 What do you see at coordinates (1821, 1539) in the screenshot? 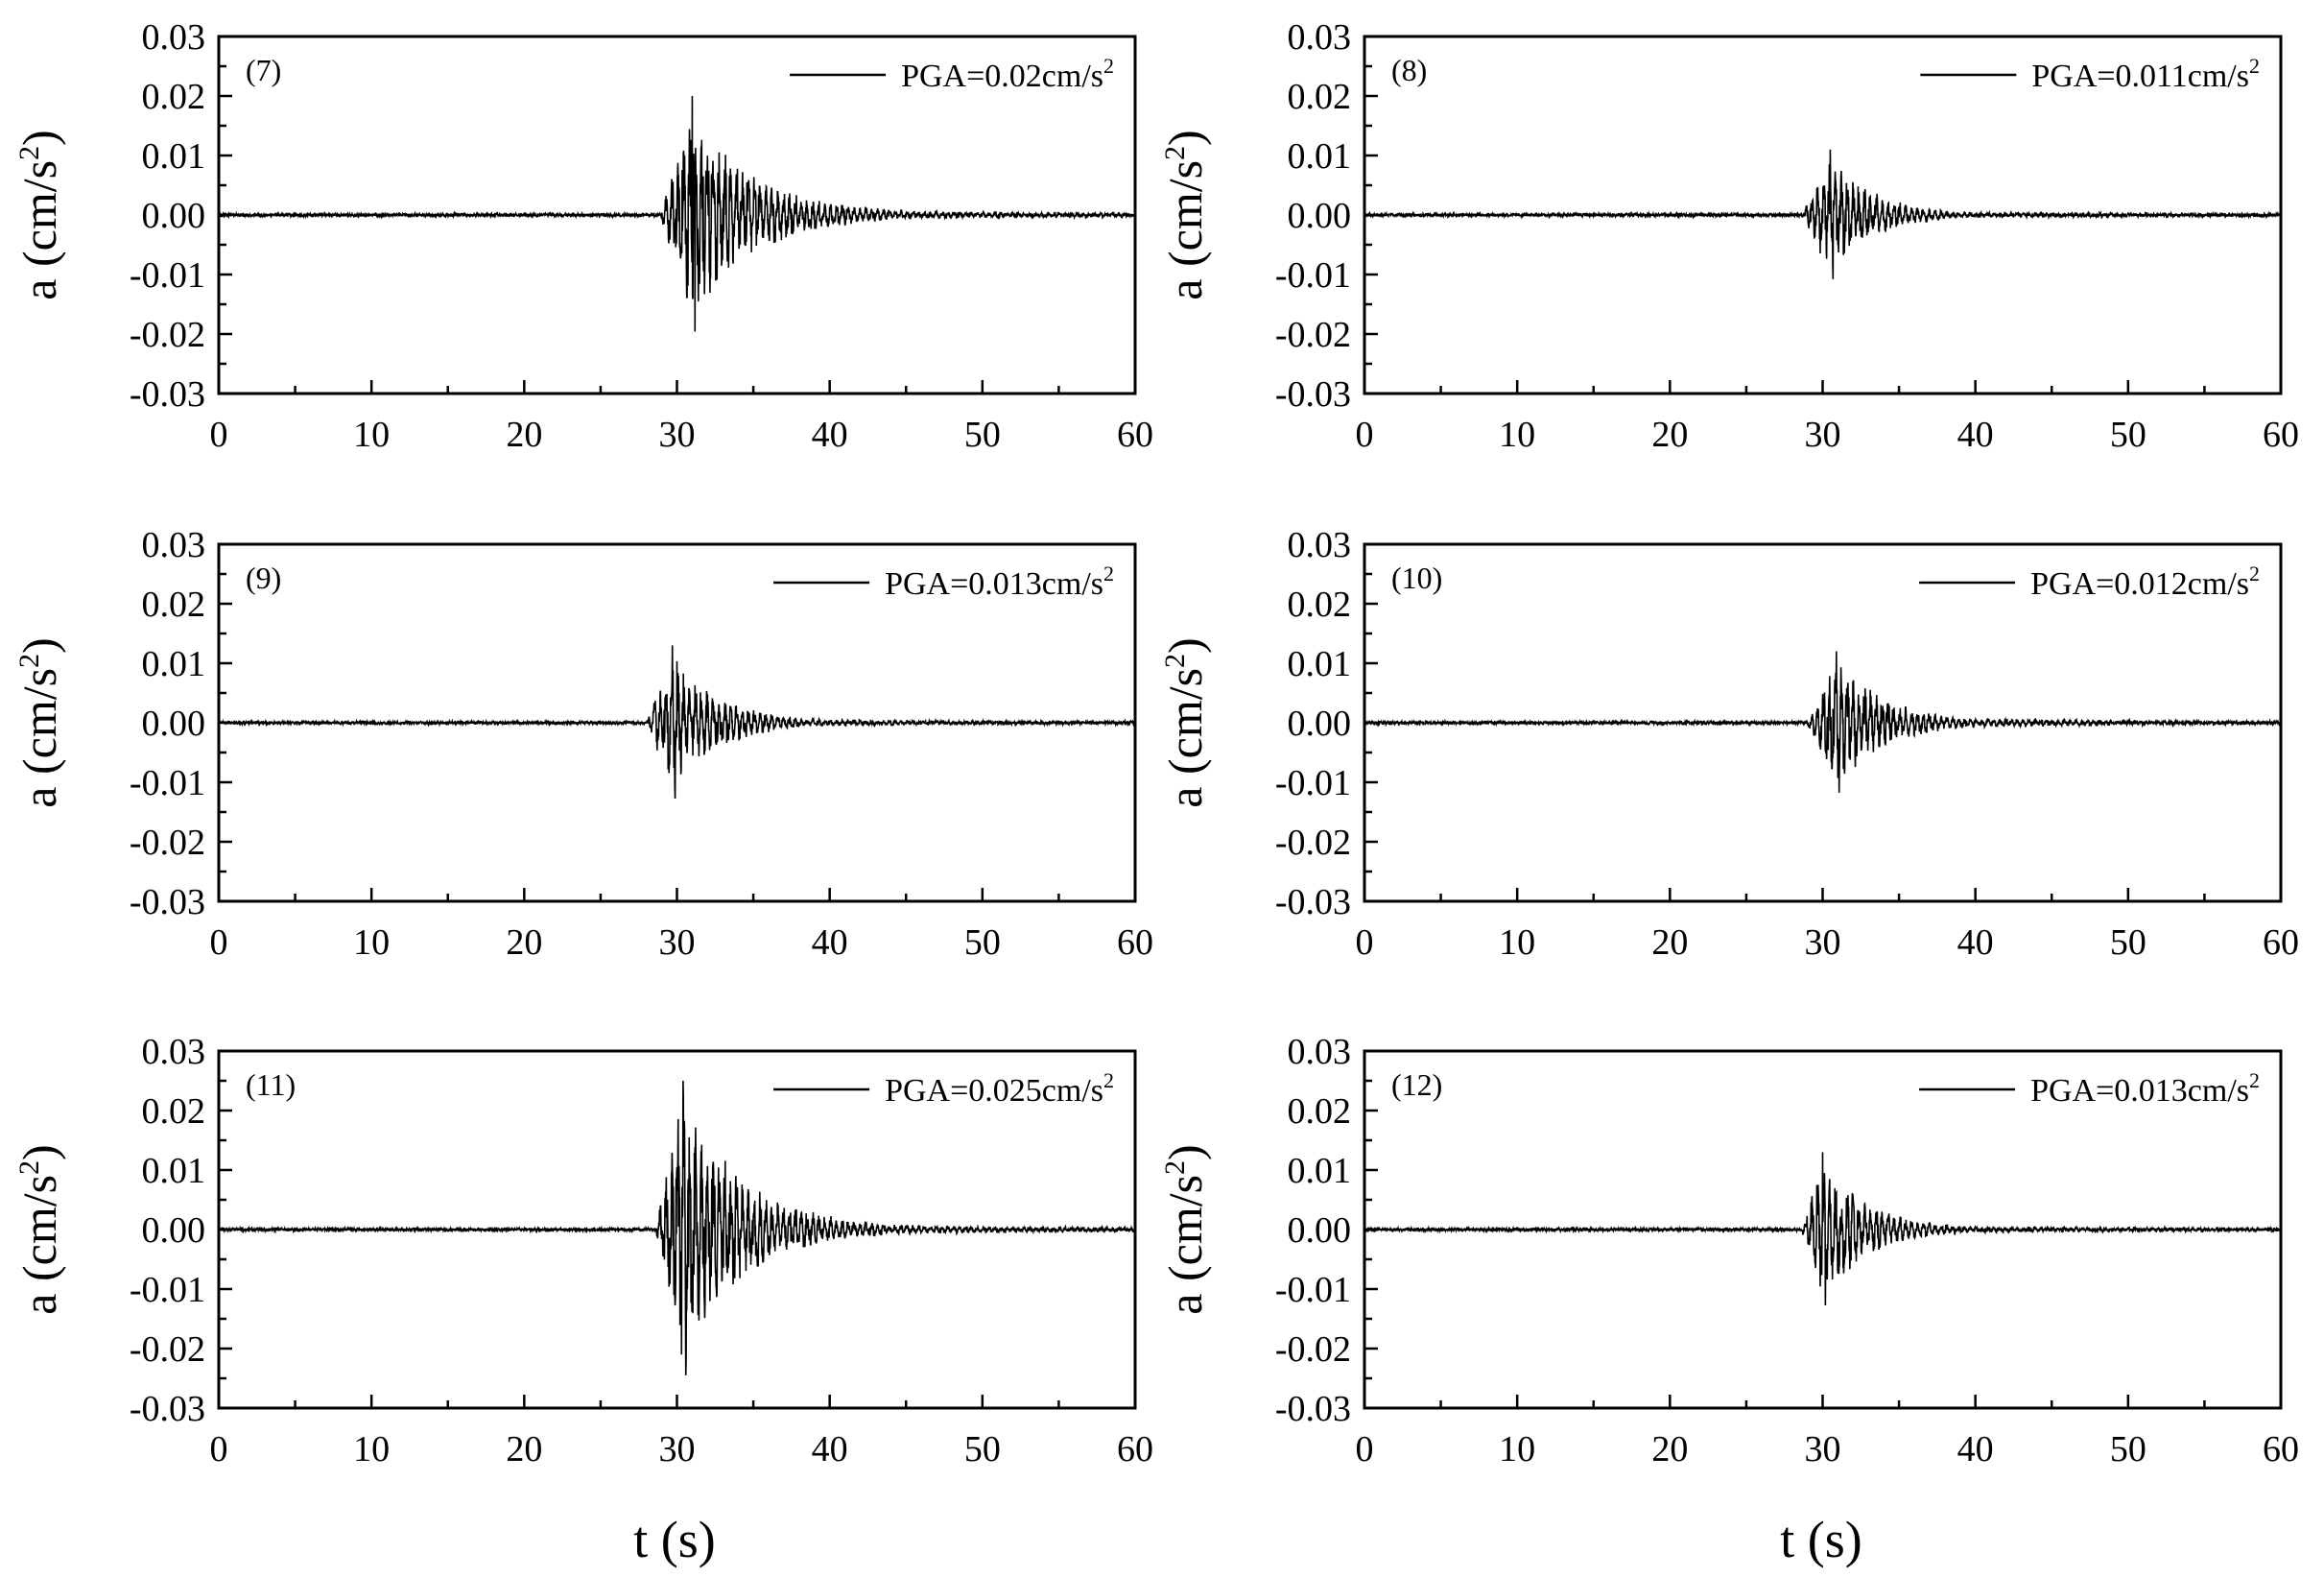
I see `x-axis-title-right: t (s)` at bounding box center [1821, 1539].